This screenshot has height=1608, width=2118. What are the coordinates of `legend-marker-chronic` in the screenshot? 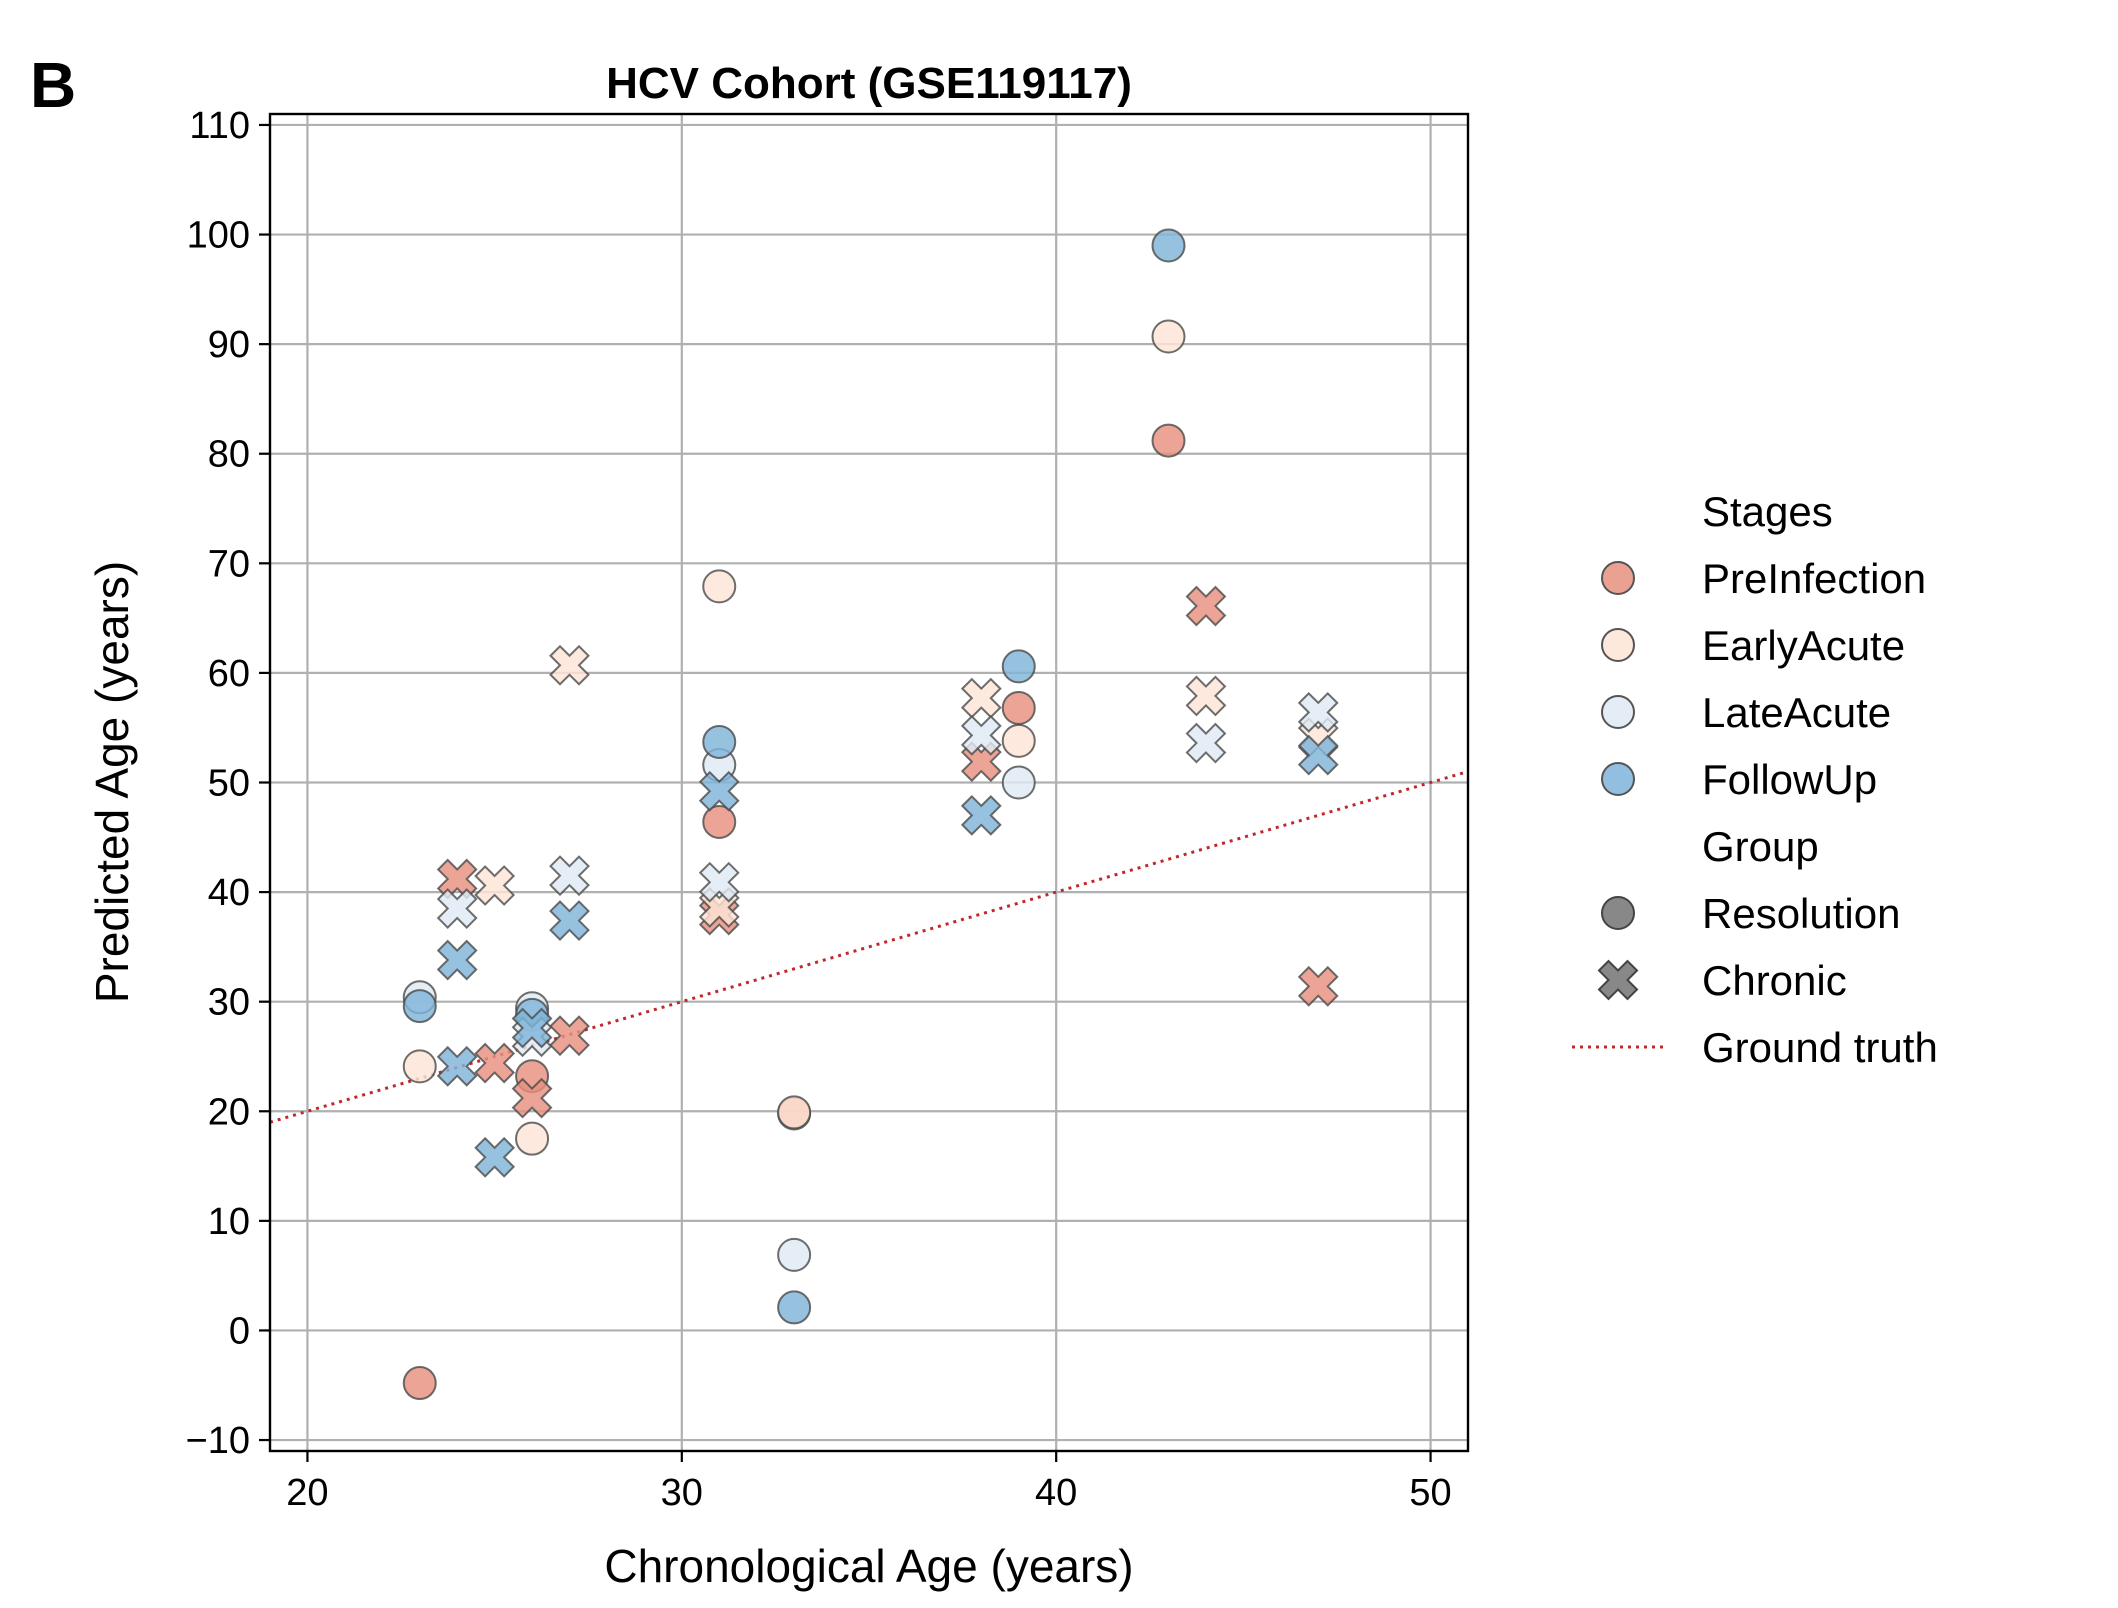 It's located at (1618, 980).